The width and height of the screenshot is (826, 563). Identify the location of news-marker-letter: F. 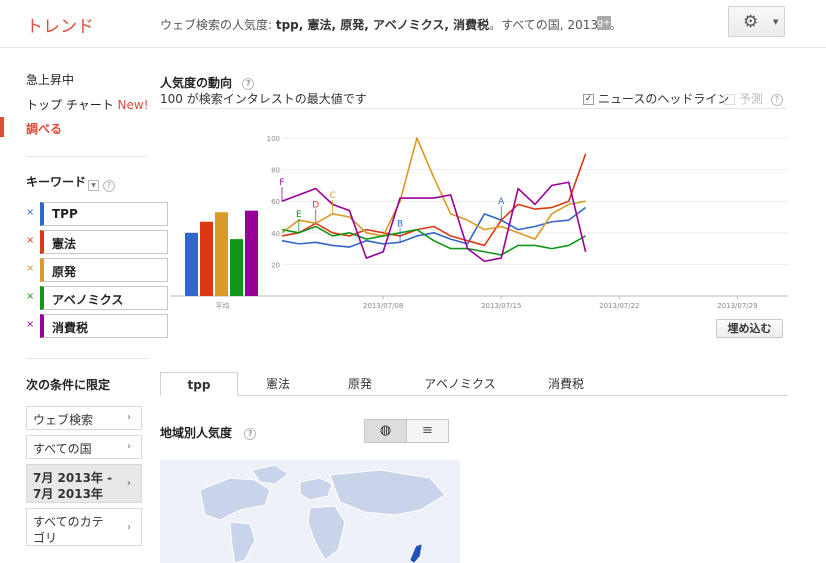
(281, 183).